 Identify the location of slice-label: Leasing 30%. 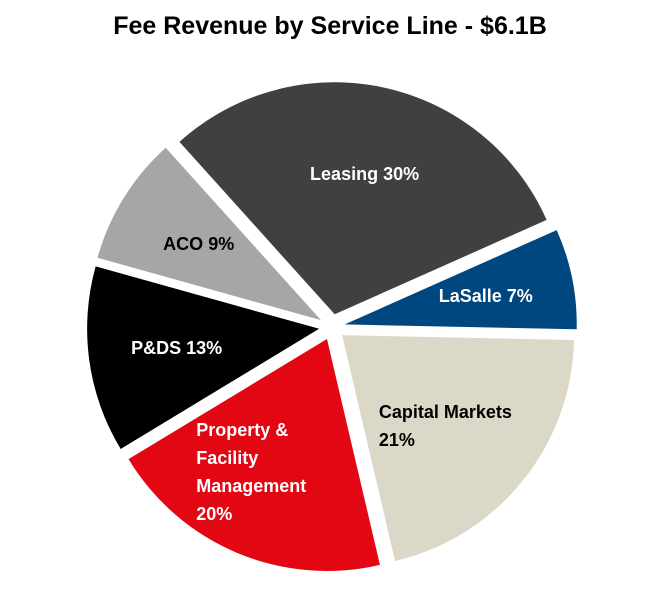
(364, 174).